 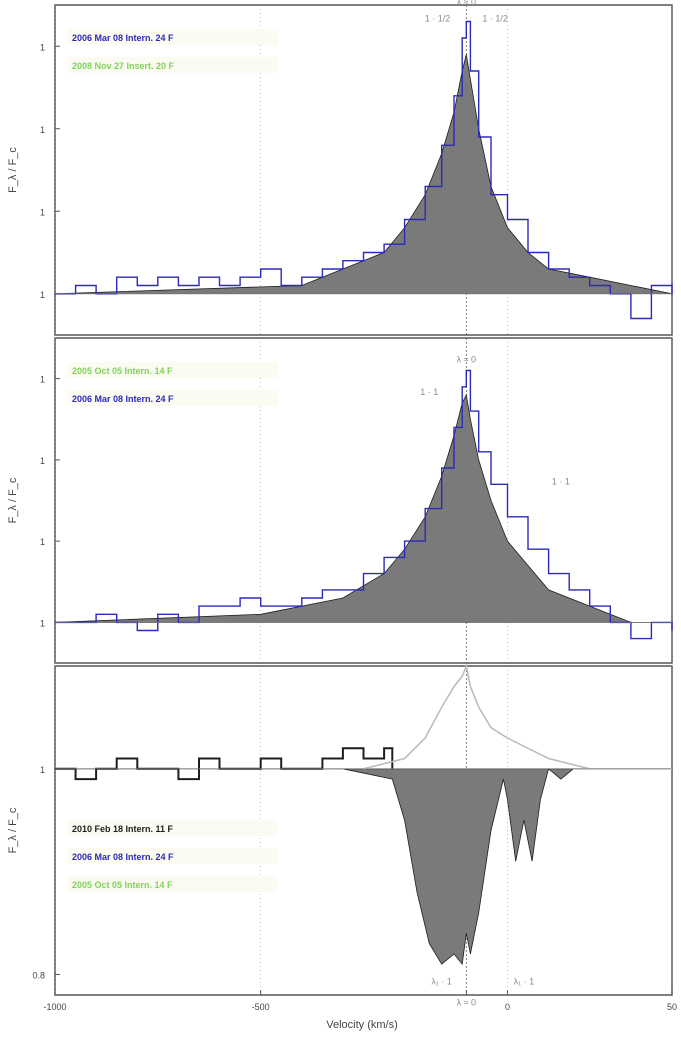 What do you see at coordinates (507, 1007) in the screenshot?
I see `x-tick-label: 0` at bounding box center [507, 1007].